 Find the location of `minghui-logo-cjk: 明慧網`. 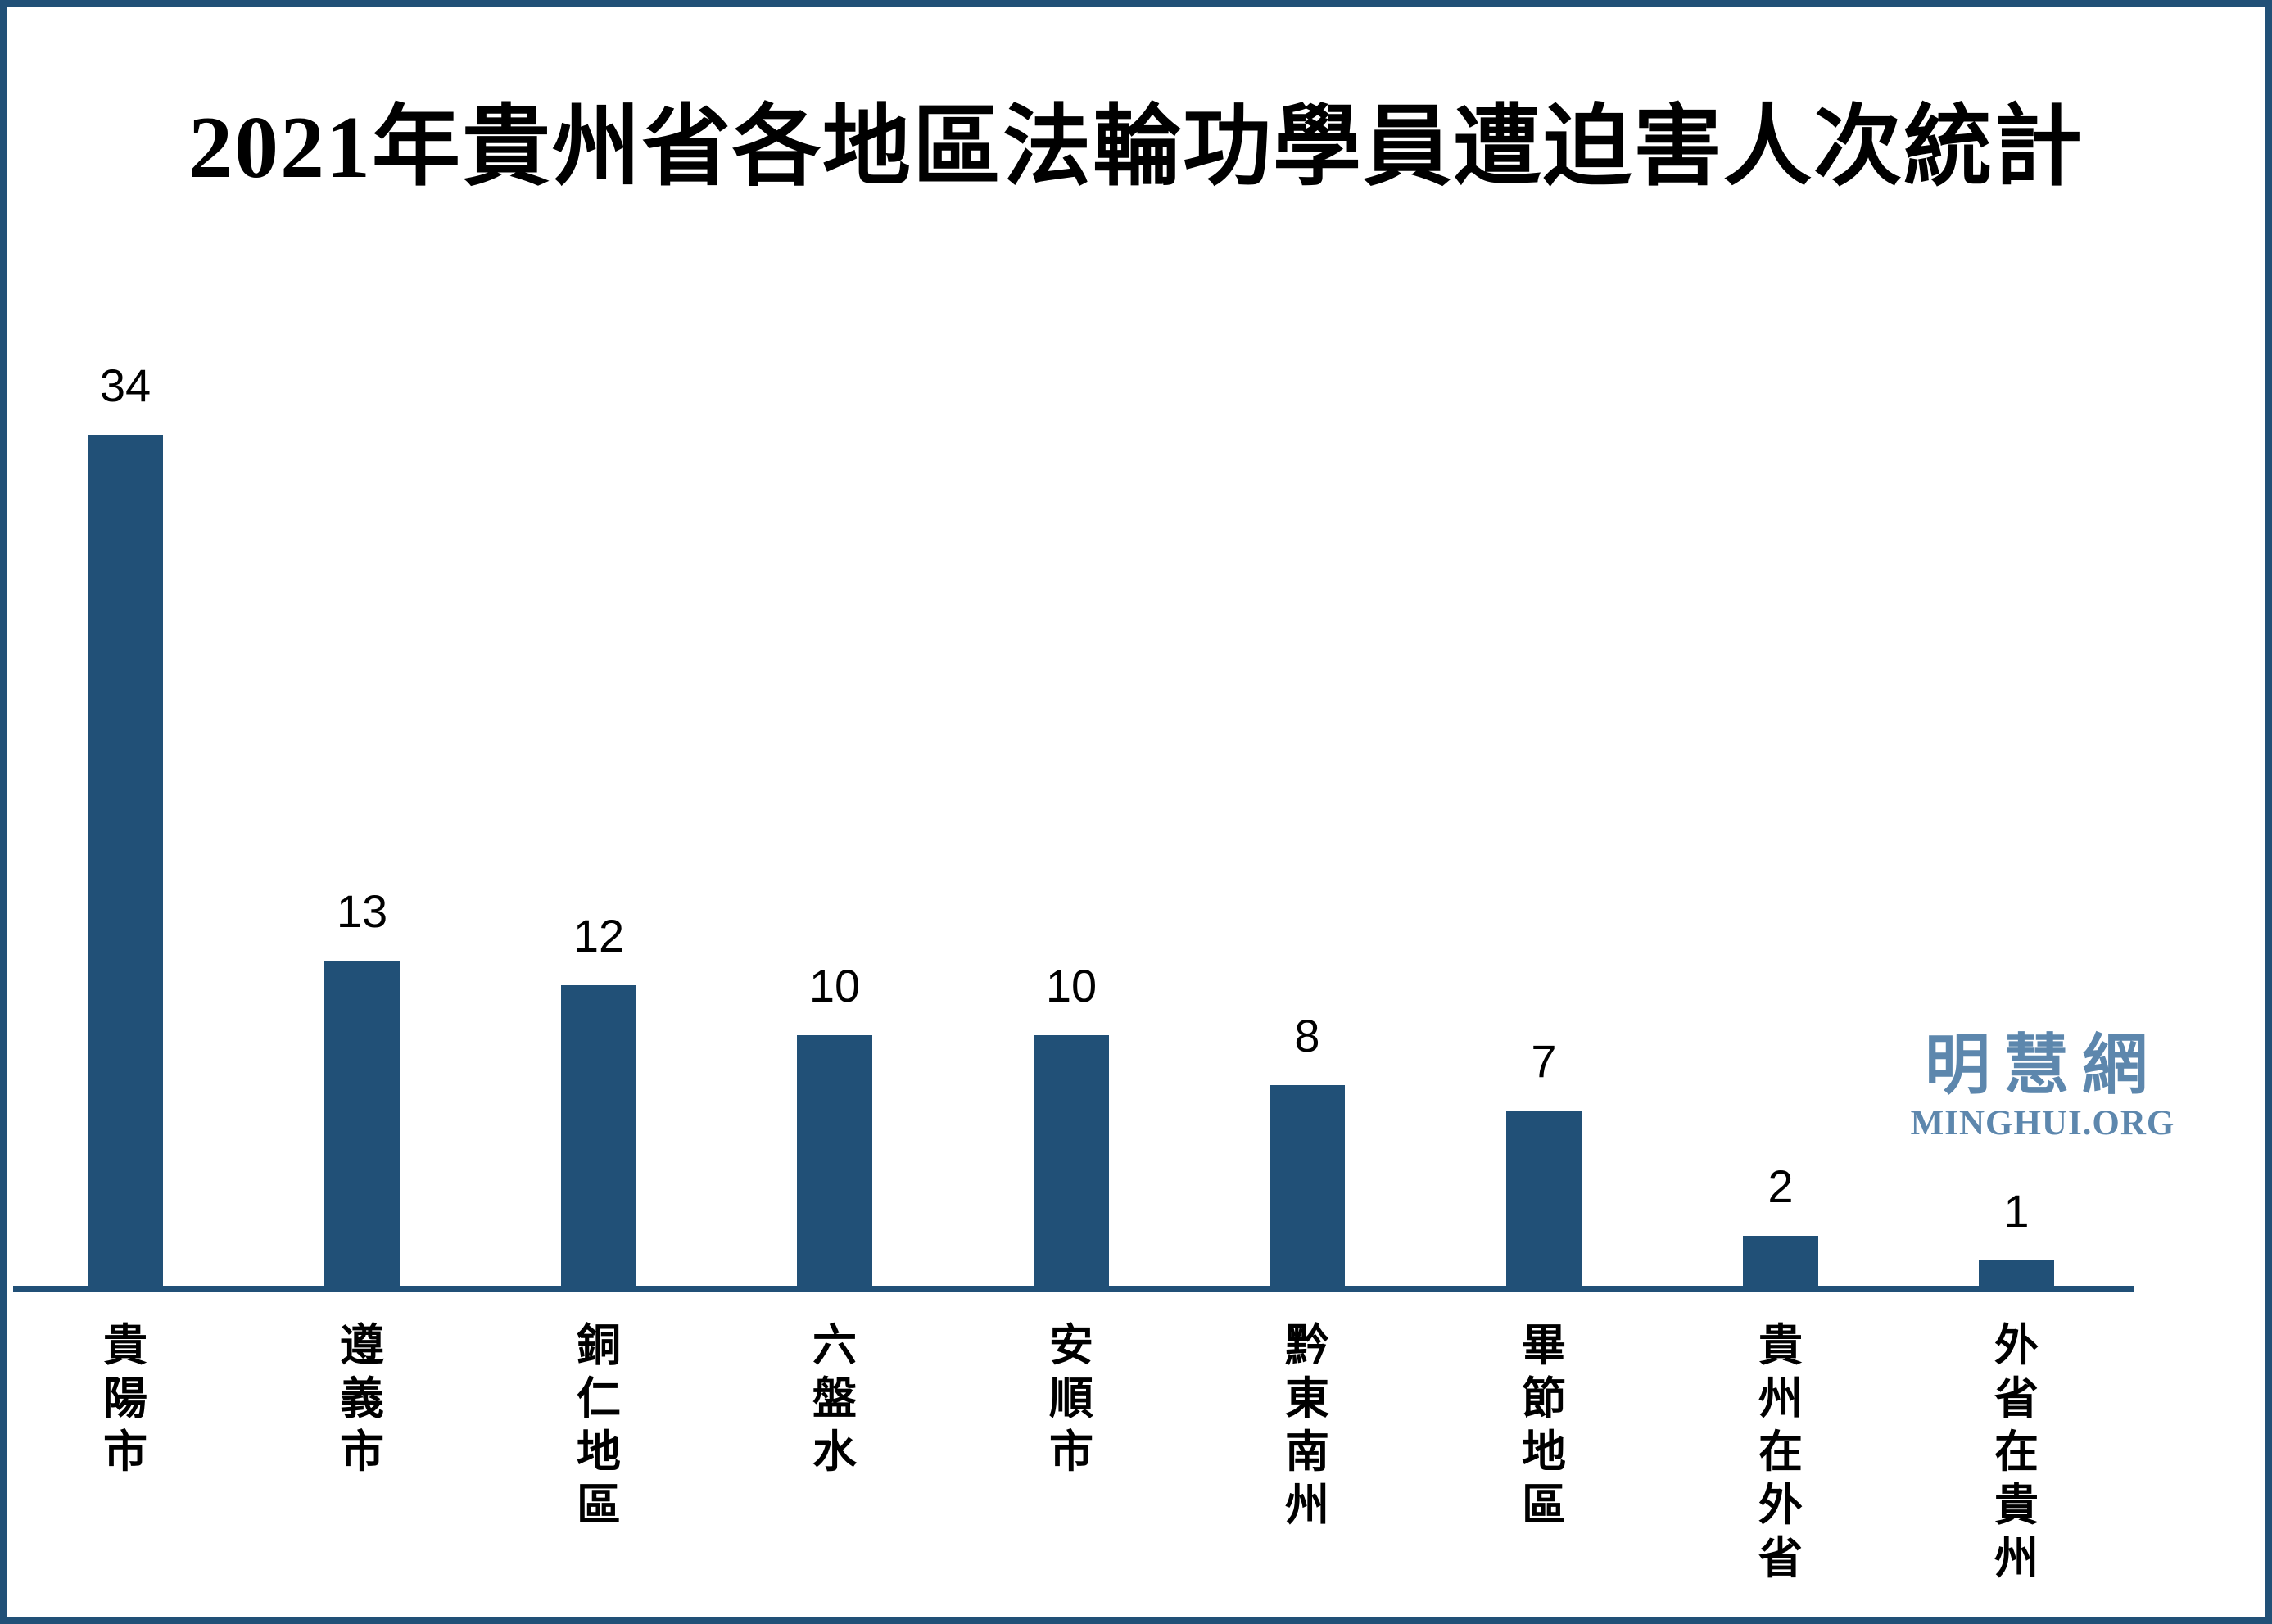

minghui-logo-cjk: 明慧網 is located at coordinates (2043, 1066).